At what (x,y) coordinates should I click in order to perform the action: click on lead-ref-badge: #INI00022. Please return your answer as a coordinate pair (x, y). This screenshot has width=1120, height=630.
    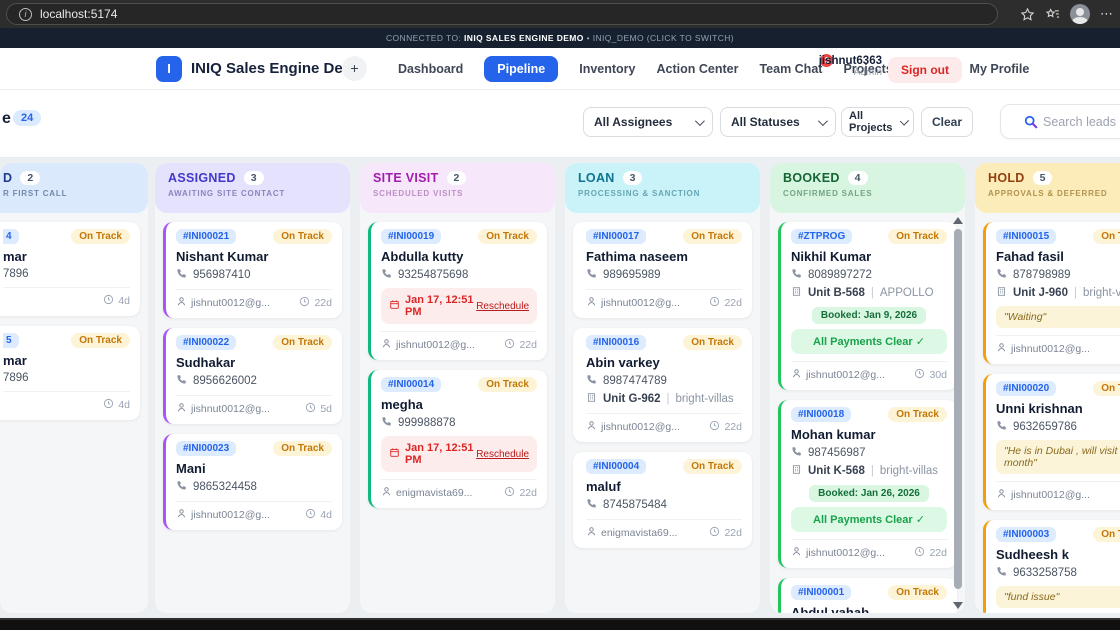
    Looking at the image, I should click on (206, 342).